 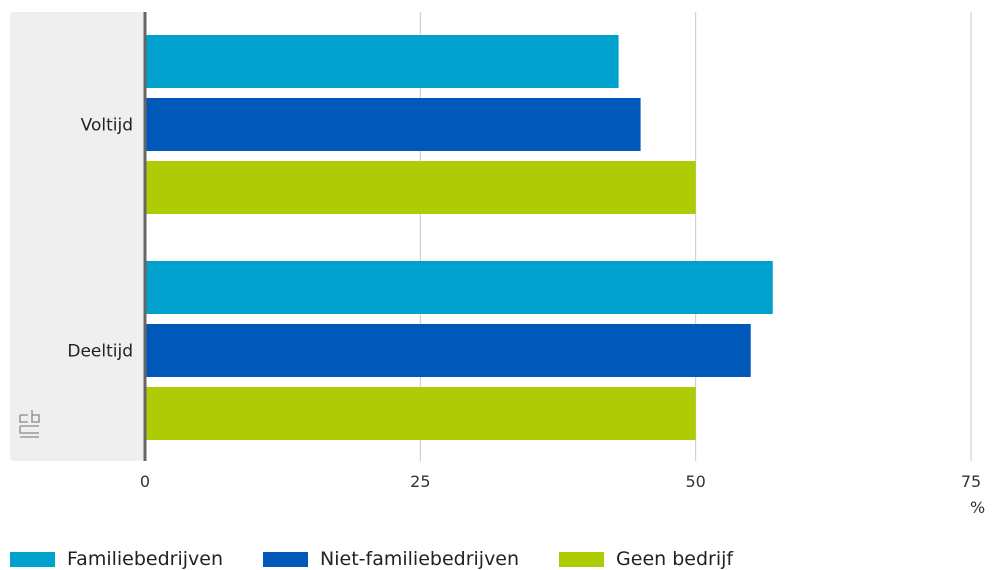 What do you see at coordinates (393, 124) in the screenshot?
I see `bar-niet-familiebedrijven-voltijd` at bounding box center [393, 124].